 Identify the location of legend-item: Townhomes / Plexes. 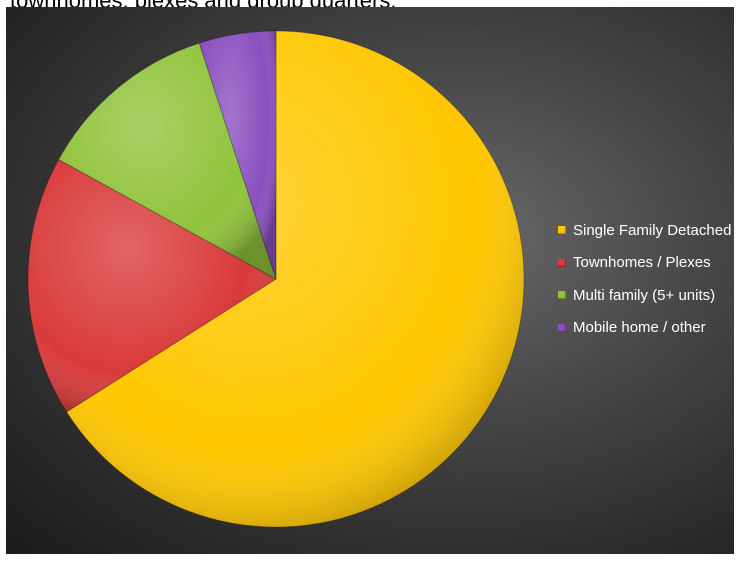
(644, 263).